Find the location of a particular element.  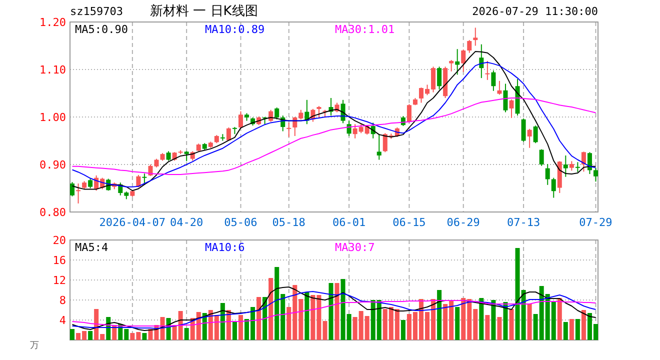

y-tick-label: 16 is located at coordinates (59, 260).